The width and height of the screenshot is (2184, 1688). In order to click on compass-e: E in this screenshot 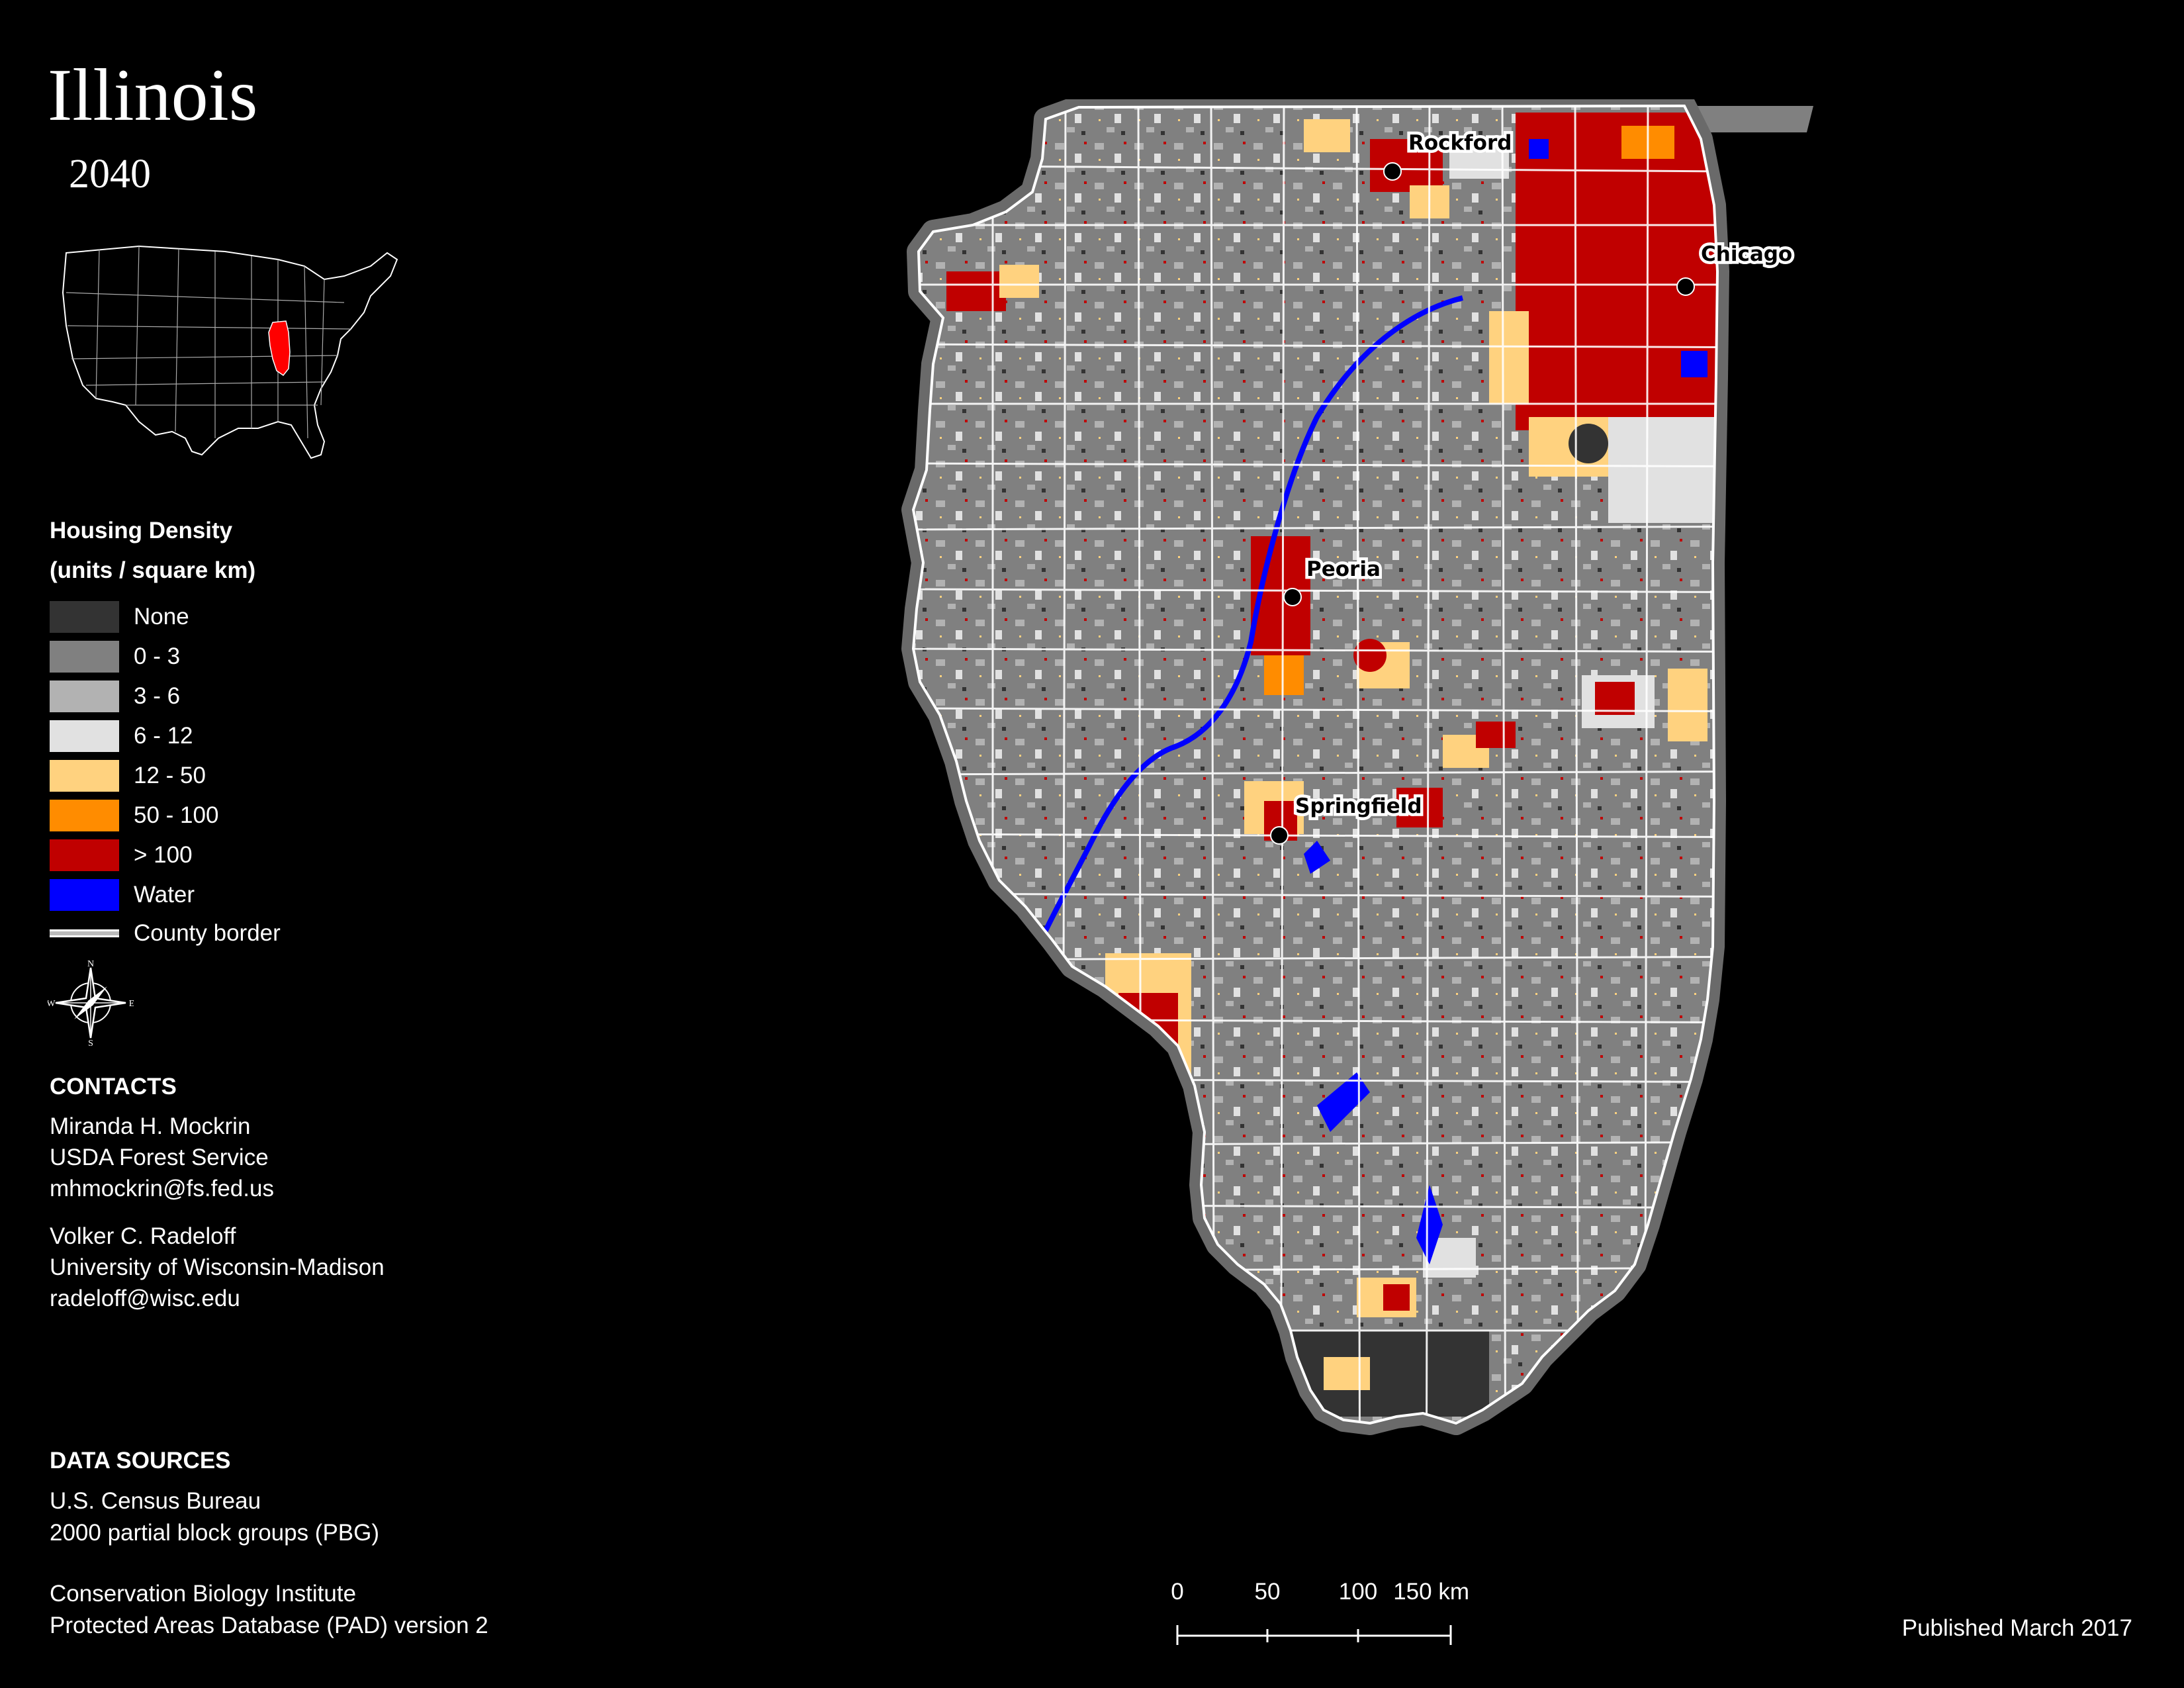, I will do `click(131, 1004)`.